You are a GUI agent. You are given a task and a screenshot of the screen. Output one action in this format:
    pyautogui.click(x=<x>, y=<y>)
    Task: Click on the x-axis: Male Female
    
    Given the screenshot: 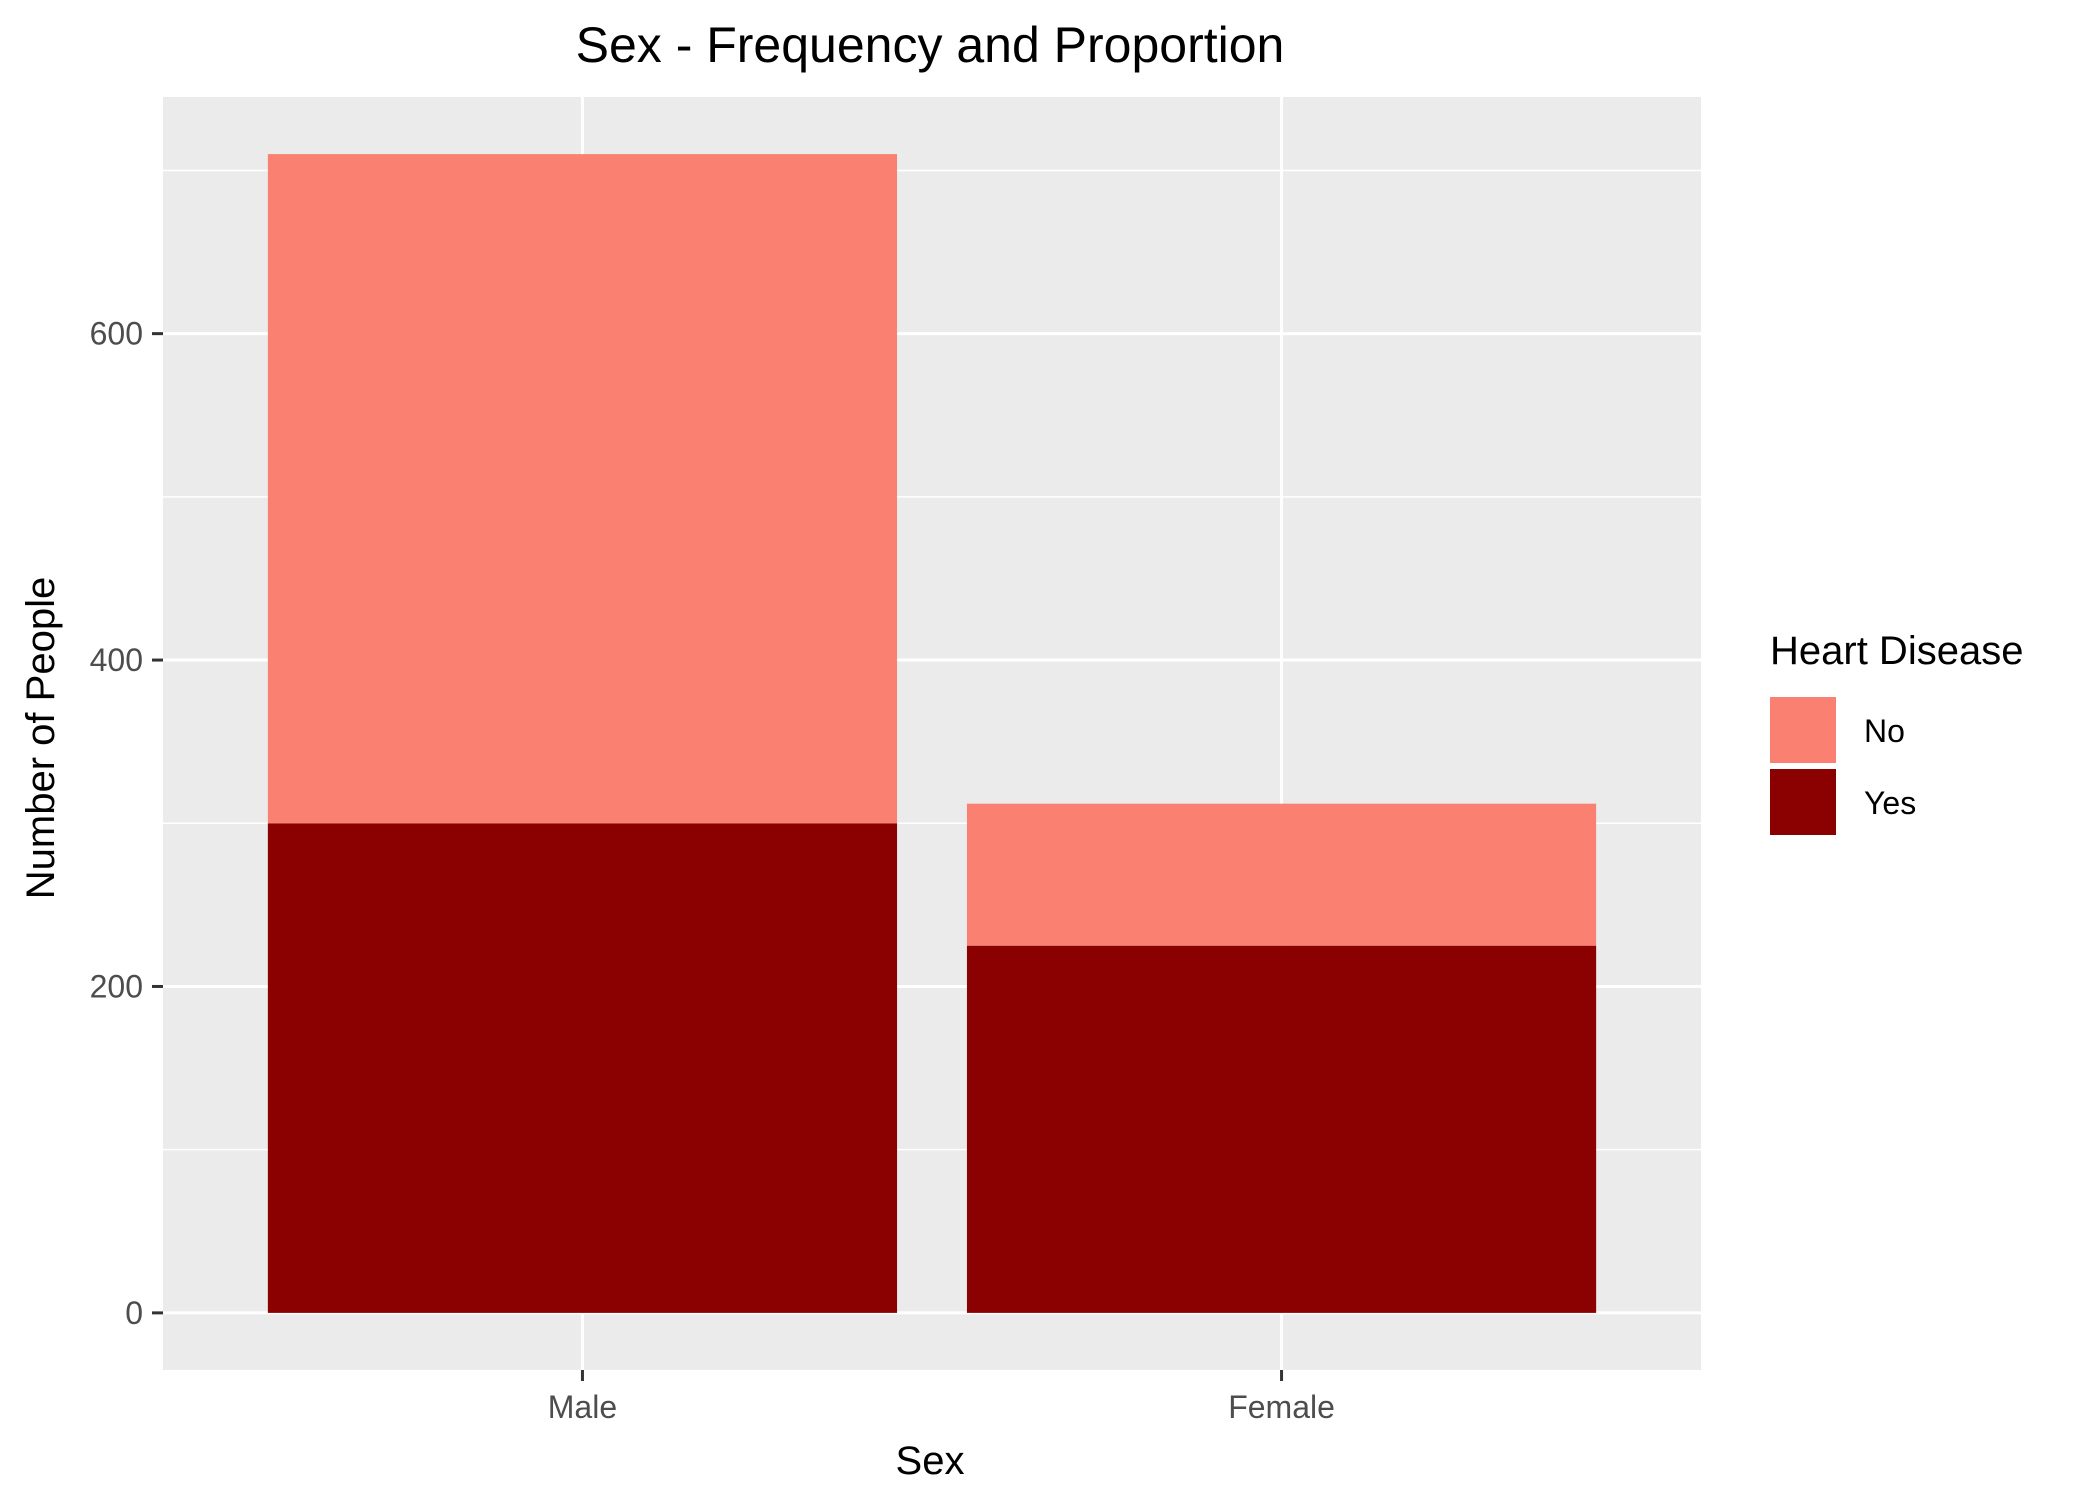 What is the action you would take?
    pyautogui.click(x=941, y=1397)
    